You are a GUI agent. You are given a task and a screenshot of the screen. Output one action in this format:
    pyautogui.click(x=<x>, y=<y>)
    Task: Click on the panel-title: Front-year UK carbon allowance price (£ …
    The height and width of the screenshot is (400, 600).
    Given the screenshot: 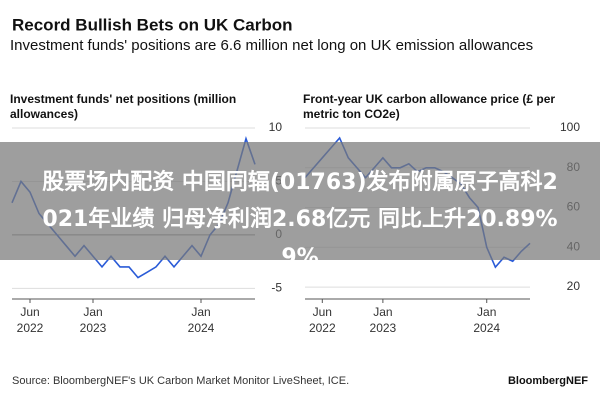 What is the action you would take?
    pyautogui.click(x=429, y=106)
    